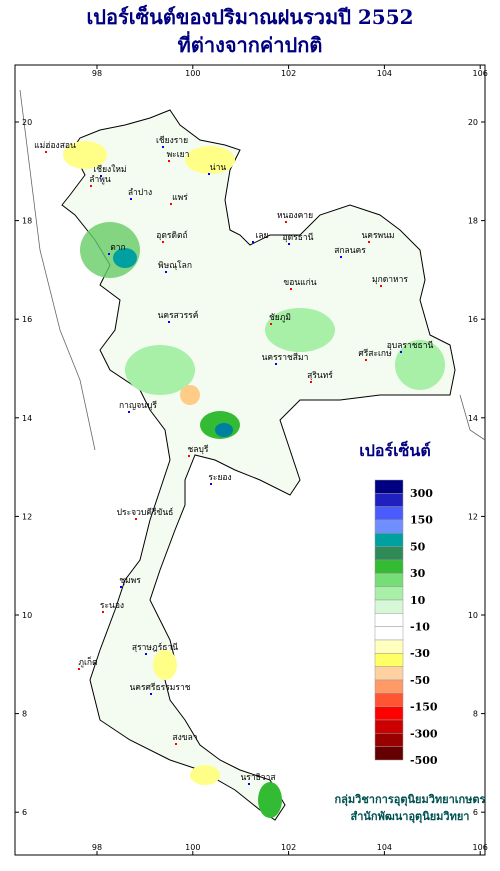 The width and height of the screenshot is (500, 871). Describe the element at coordinates (472, 417) in the screenshot. I see `border-line` at that location.